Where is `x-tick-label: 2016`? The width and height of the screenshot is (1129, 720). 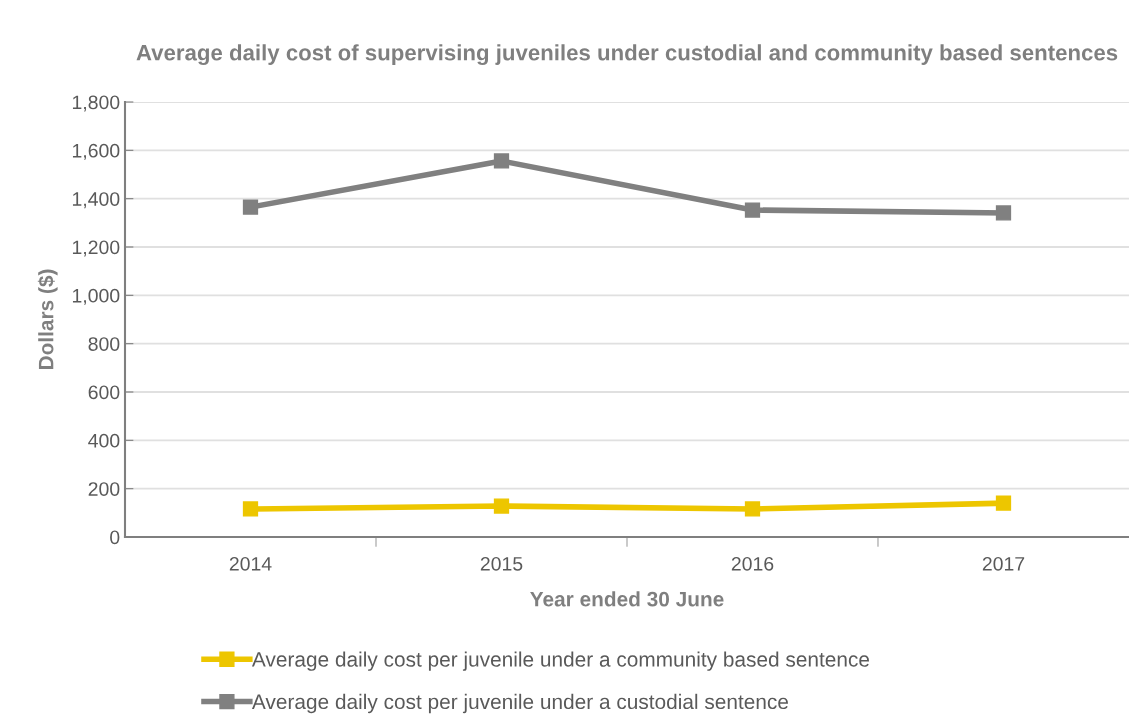 x-tick-label: 2016 is located at coordinates (752, 563).